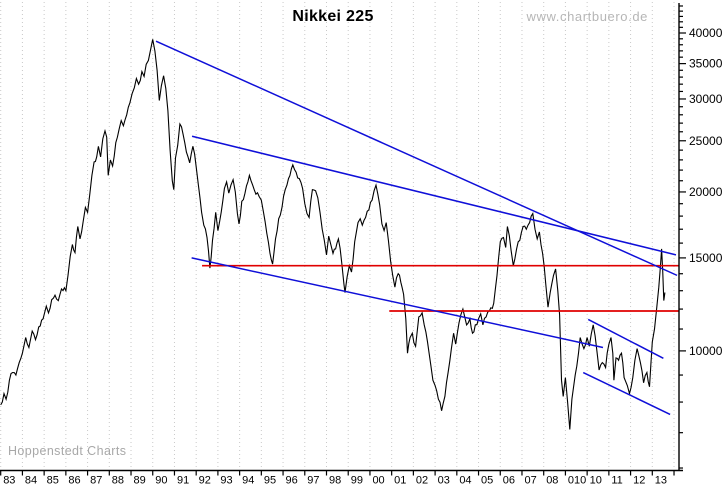  What do you see at coordinates (706, 351) in the screenshot?
I see `svg-text: 10000` at bounding box center [706, 351].